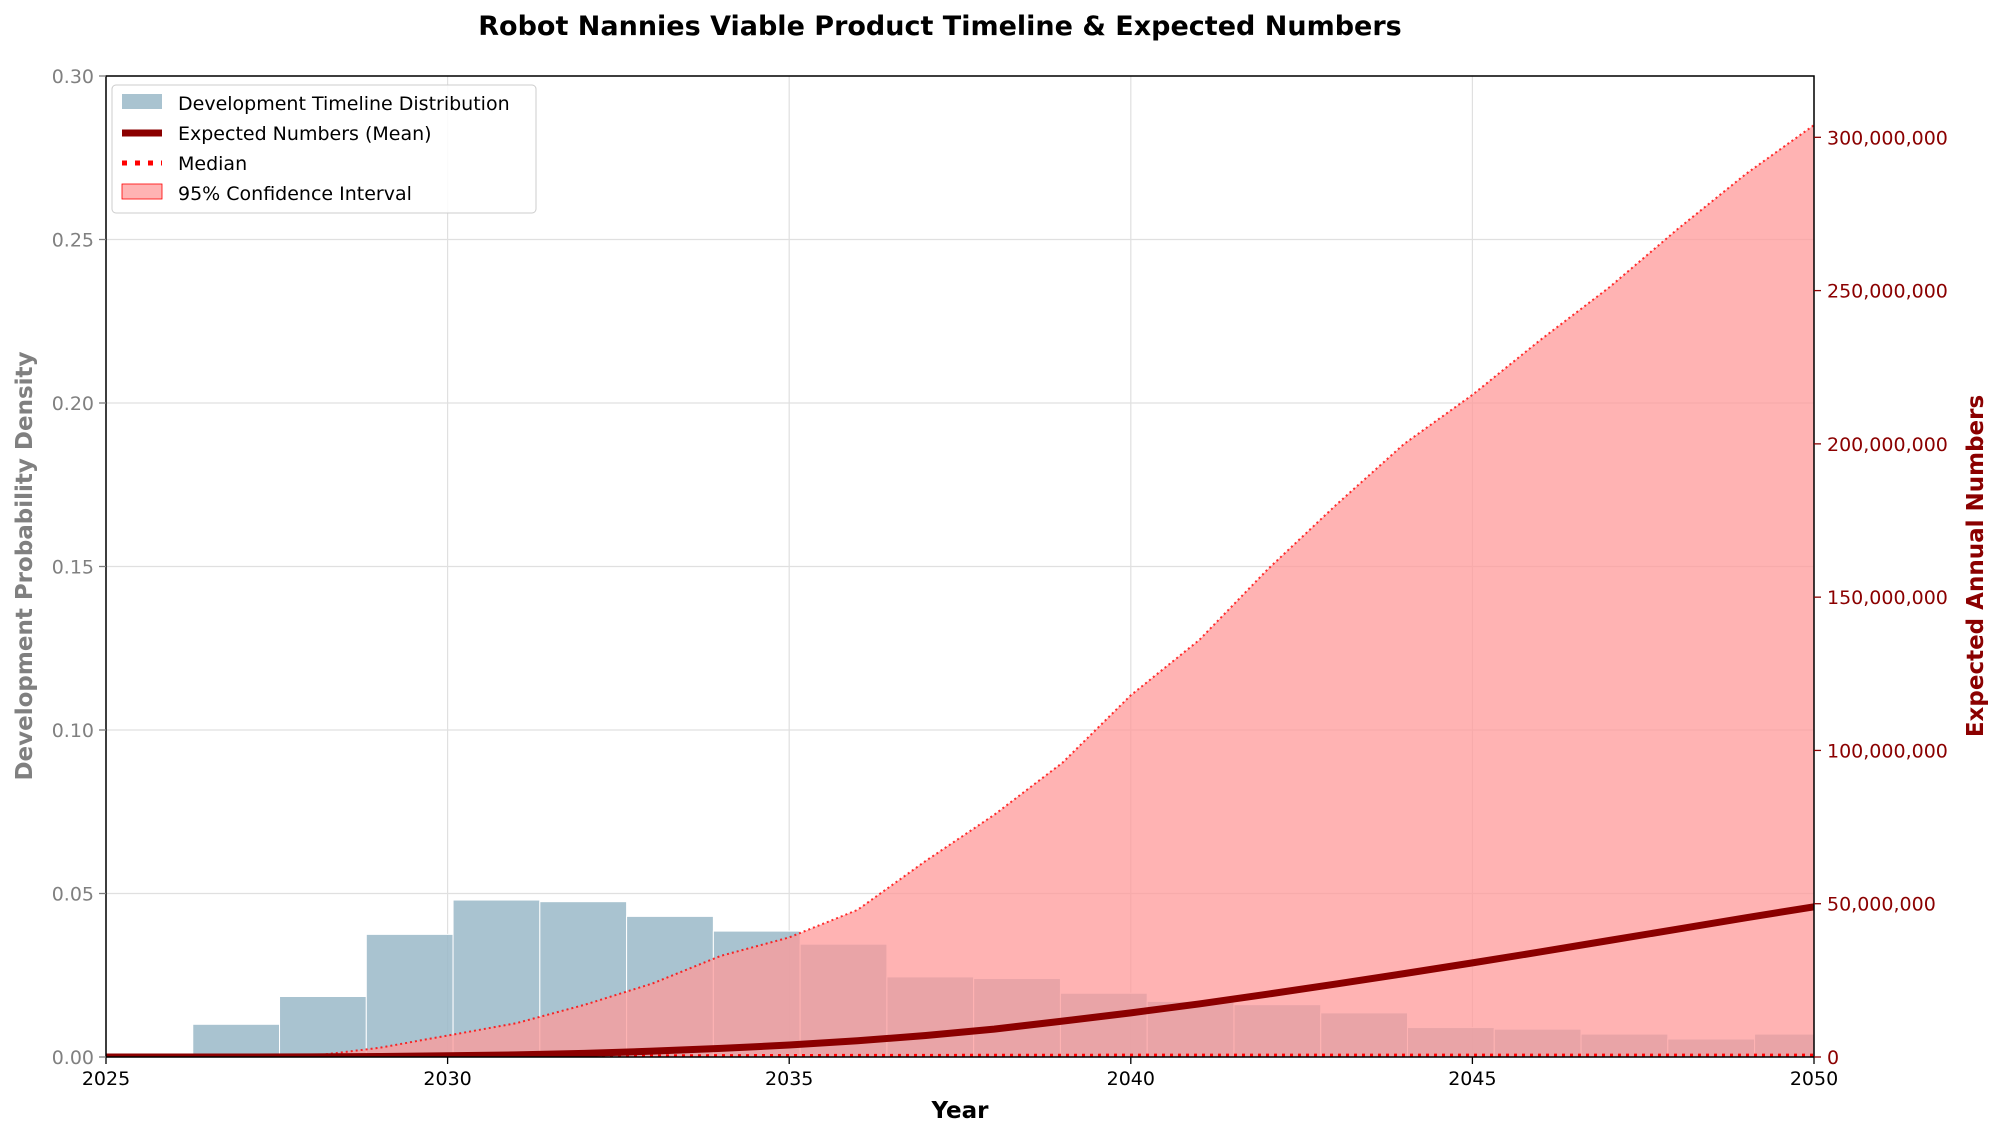 The image size is (1999, 1137). I want to click on x-tick-label: 2050, so click(1814, 1079).